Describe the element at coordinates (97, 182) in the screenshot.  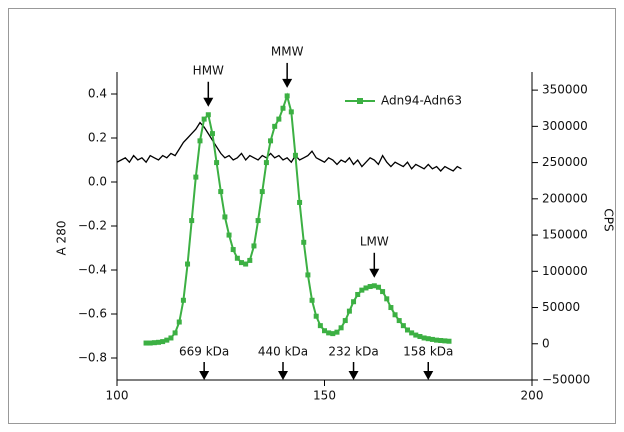
I see `y-tick-label: 0.0` at that location.